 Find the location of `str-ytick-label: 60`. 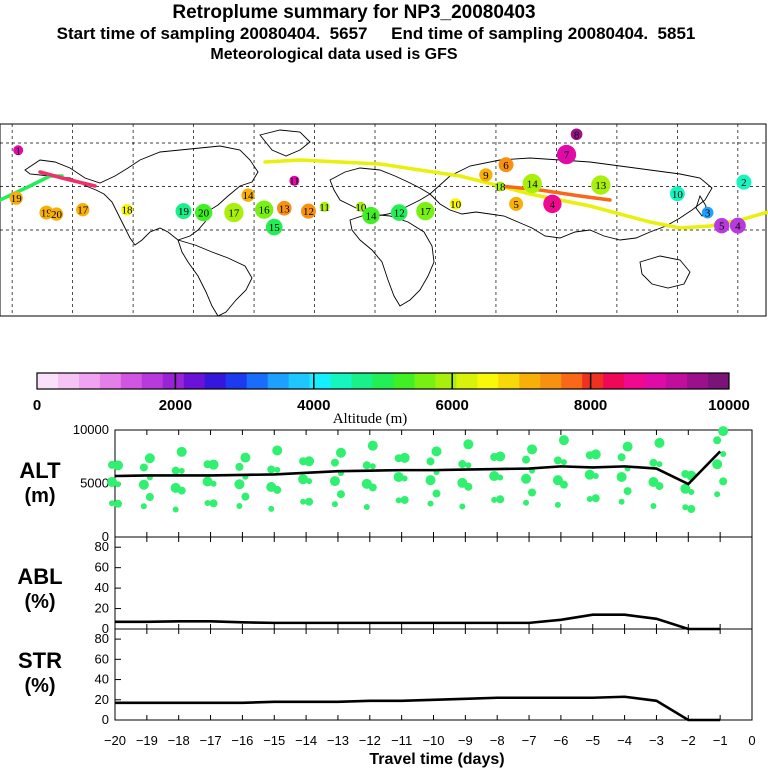

str-ytick-label: 60 is located at coordinates (102, 658).